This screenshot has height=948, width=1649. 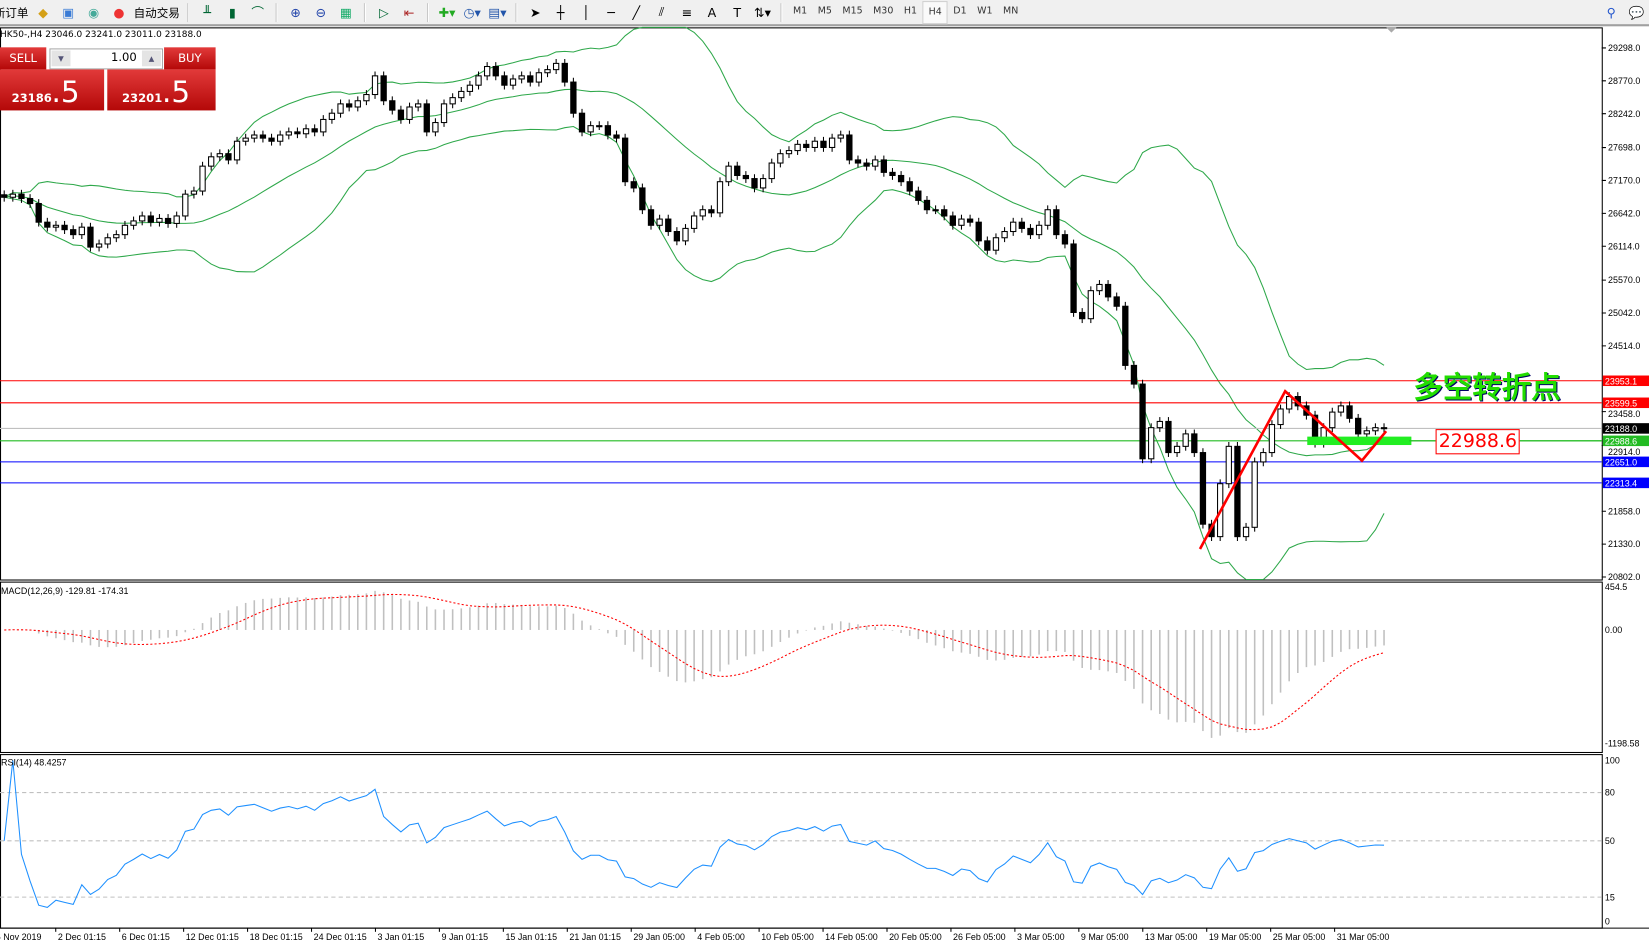 What do you see at coordinates (852, 11) in the screenshot?
I see `timeframe-m15: M15` at bounding box center [852, 11].